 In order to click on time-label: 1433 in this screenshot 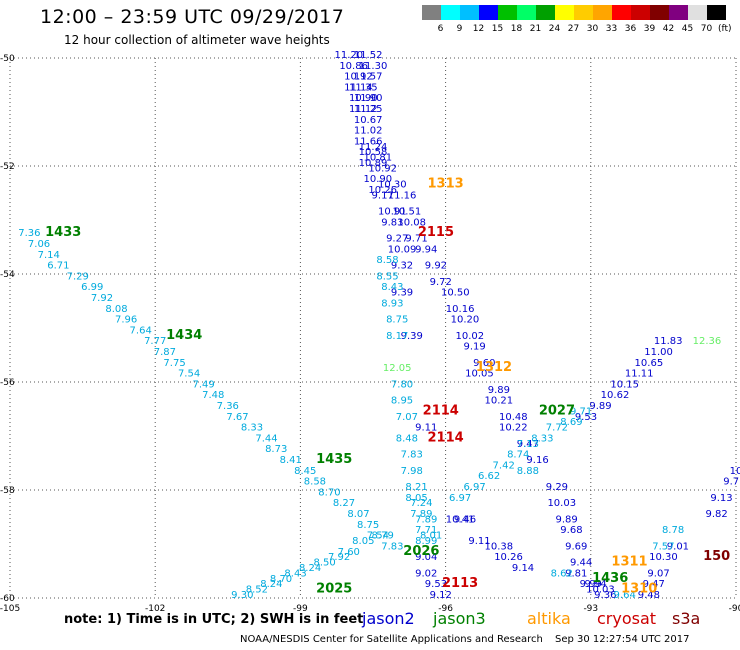, I will do `click(63, 232)`.